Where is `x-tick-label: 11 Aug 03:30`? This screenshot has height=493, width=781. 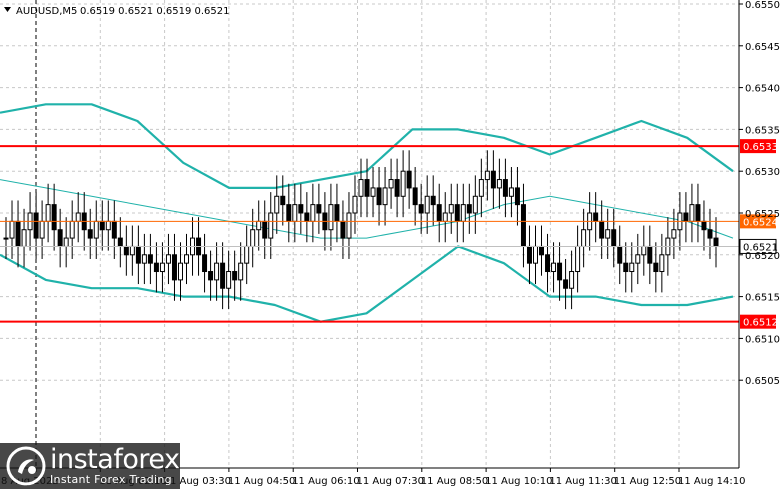
x-tick-label: 11 Aug 03:30 is located at coordinates (197, 481).